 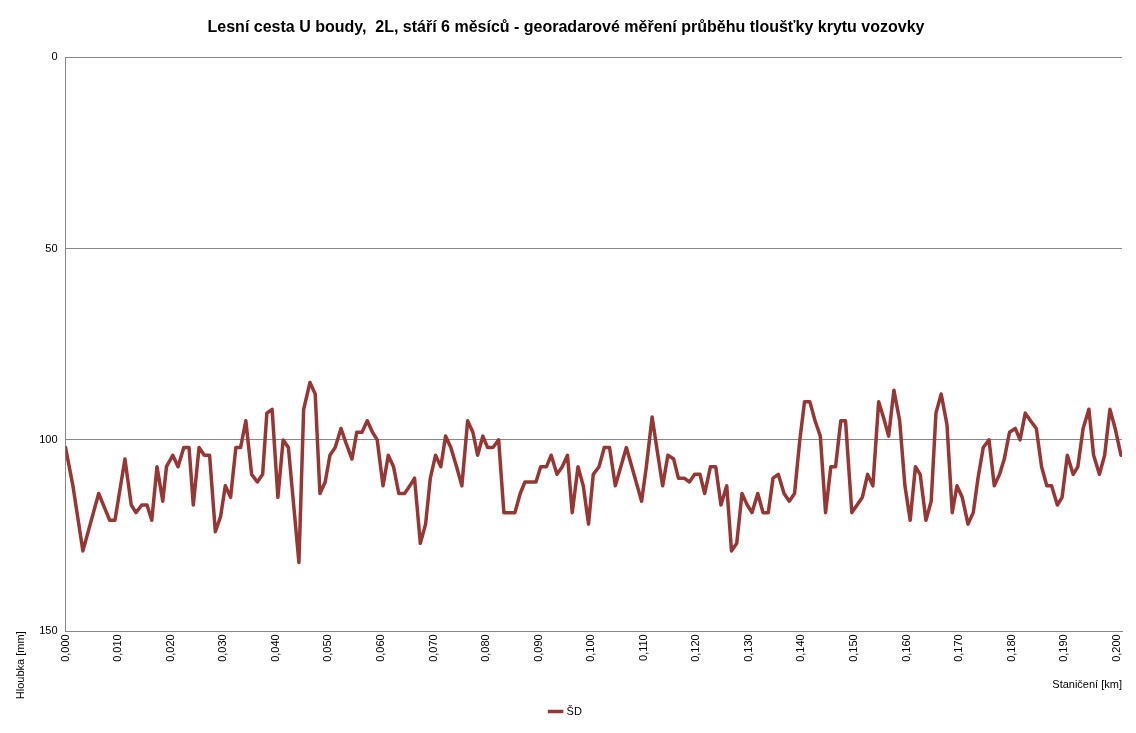 What do you see at coordinates (905, 648) in the screenshot?
I see `x-tick-label: 0,160` at bounding box center [905, 648].